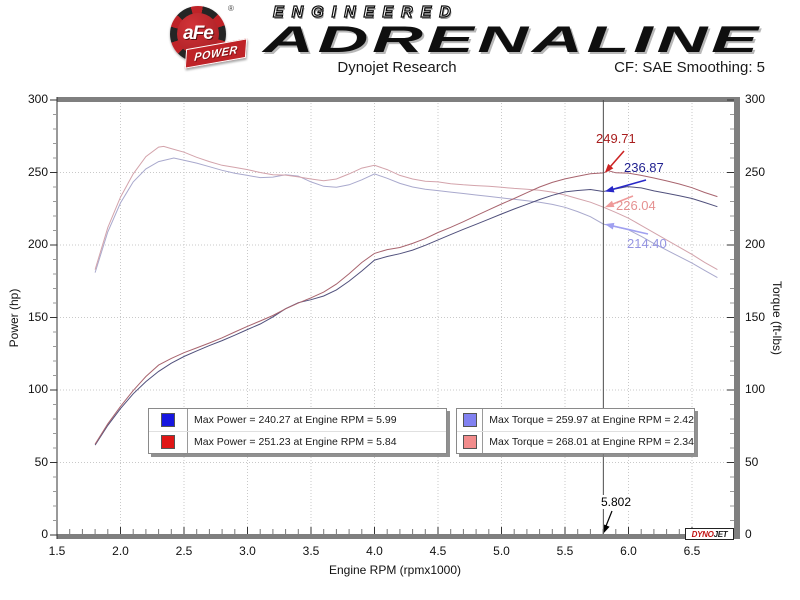  I want to click on afe-logo-text: aFe, so click(198, 33).